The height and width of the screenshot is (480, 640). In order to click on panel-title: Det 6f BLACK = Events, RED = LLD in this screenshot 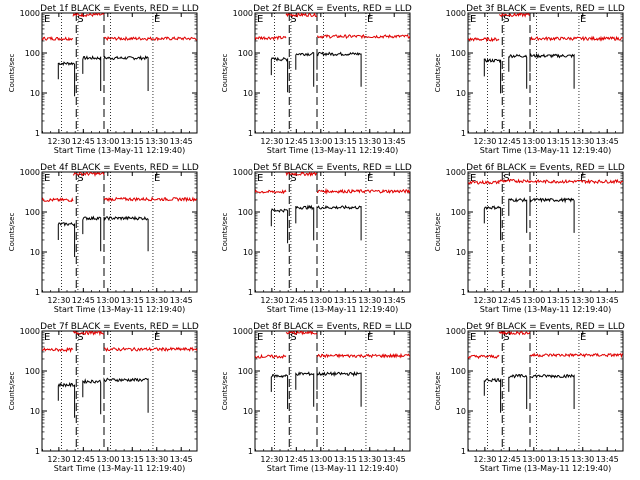, I will do `click(545, 168)`.